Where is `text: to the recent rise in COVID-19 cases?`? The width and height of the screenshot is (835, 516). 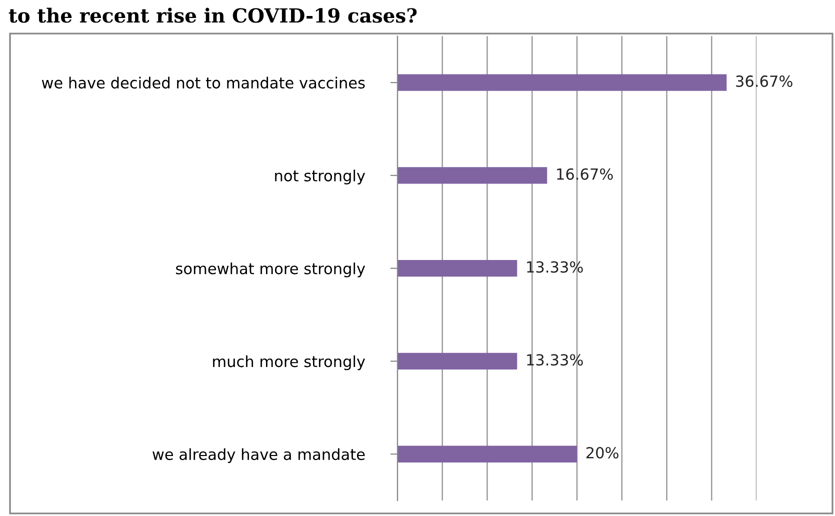 text: to the recent rise in COVID-19 cases? is located at coordinates (212, 15).